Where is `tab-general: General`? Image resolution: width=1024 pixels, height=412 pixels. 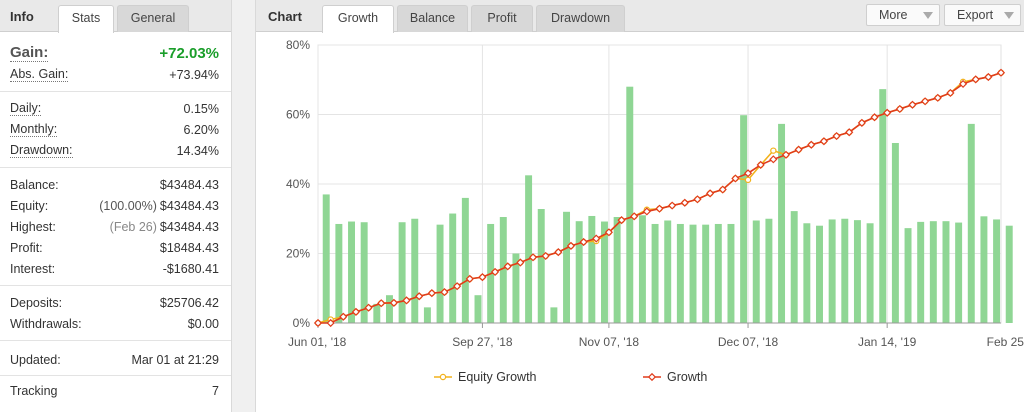 tab-general: General is located at coordinates (153, 18).